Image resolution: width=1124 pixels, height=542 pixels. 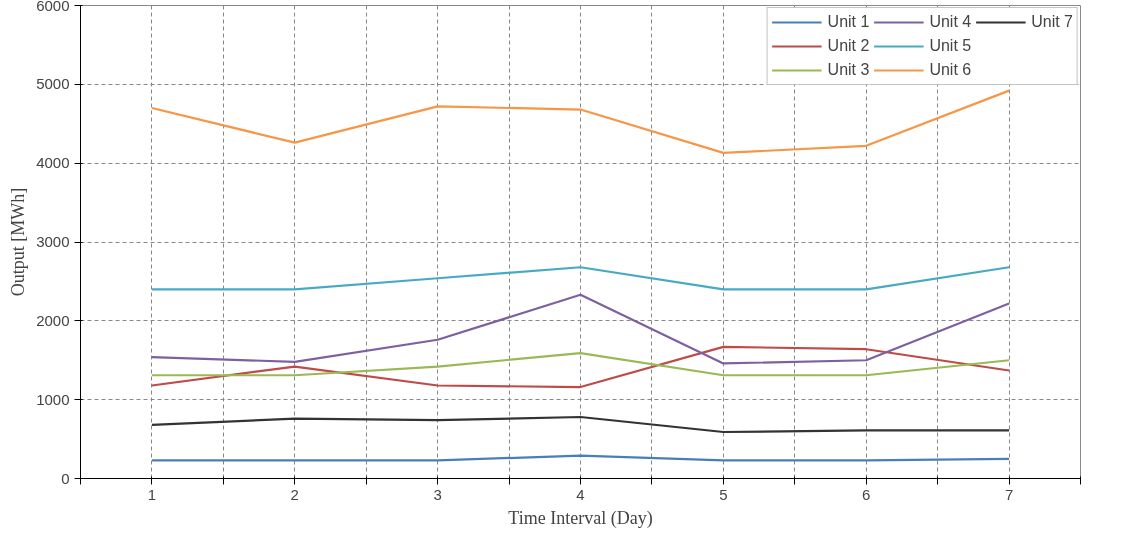 I want to click on x-tick-label: 6, so click(x=866, y=494).